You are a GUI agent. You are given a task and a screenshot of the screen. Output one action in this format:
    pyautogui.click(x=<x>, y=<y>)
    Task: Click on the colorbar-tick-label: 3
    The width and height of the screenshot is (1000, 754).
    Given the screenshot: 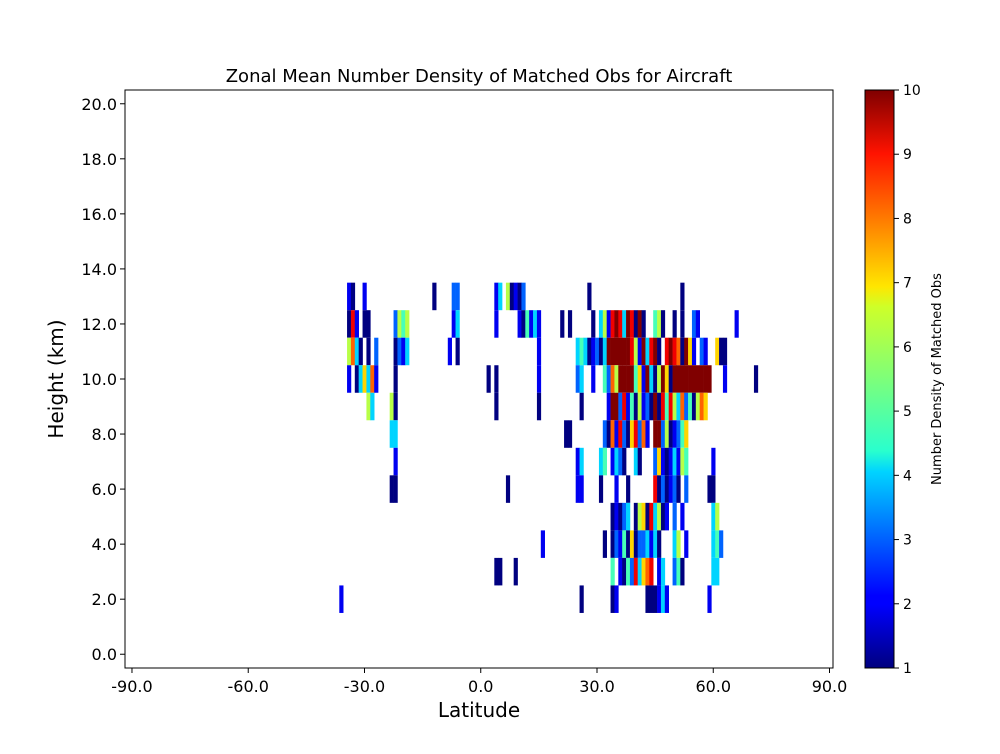 What is the action you would take?
    pyautogui.click(x=907, y=541)
    